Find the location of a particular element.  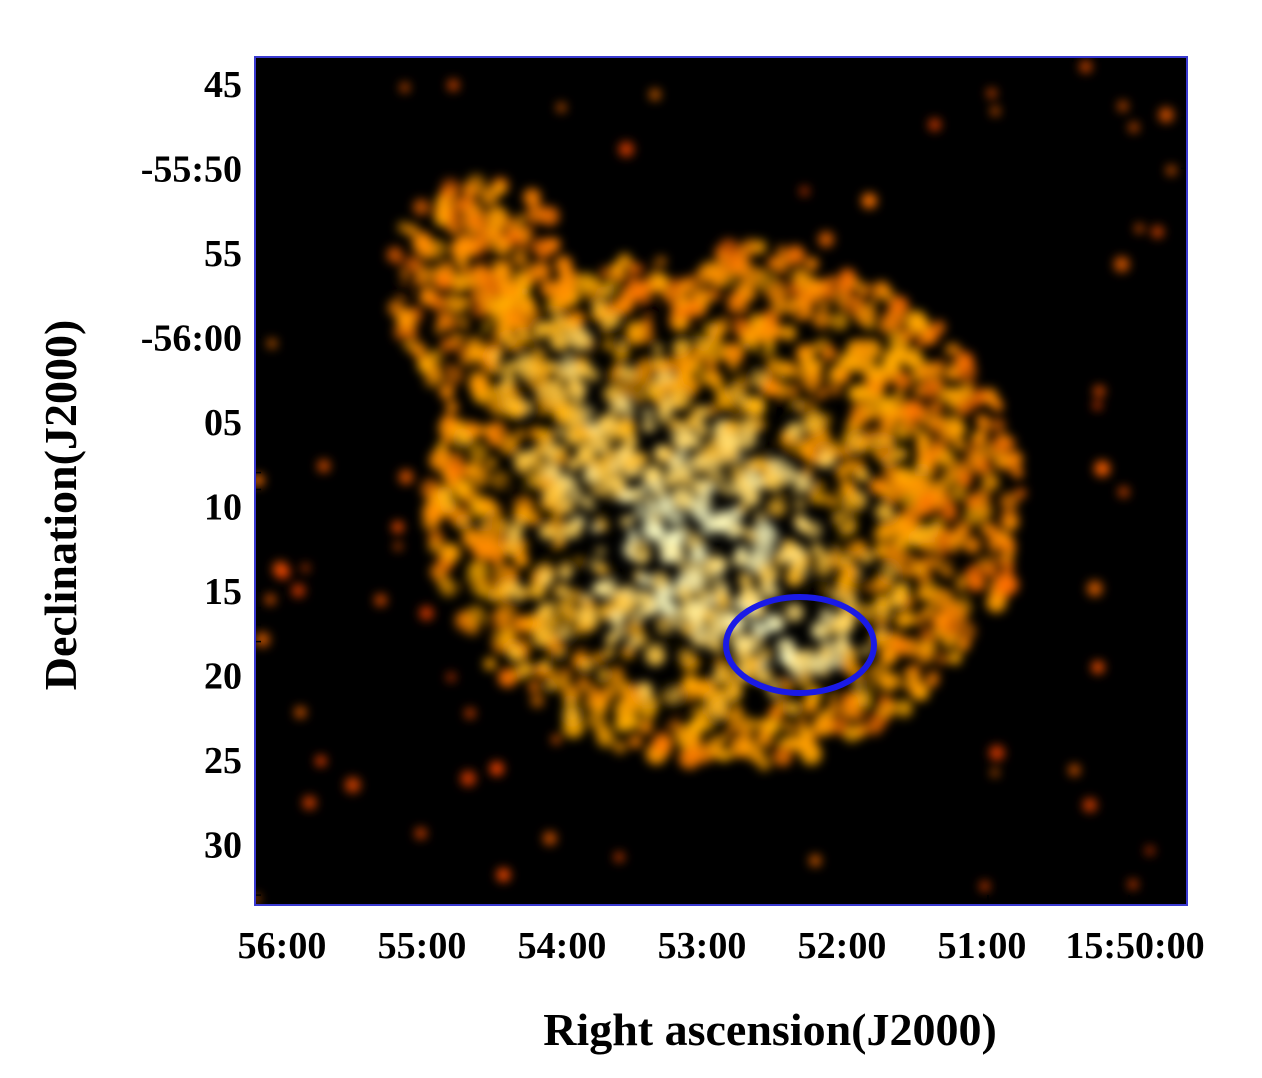

region-ellipse is located at coordinates (800, 645).